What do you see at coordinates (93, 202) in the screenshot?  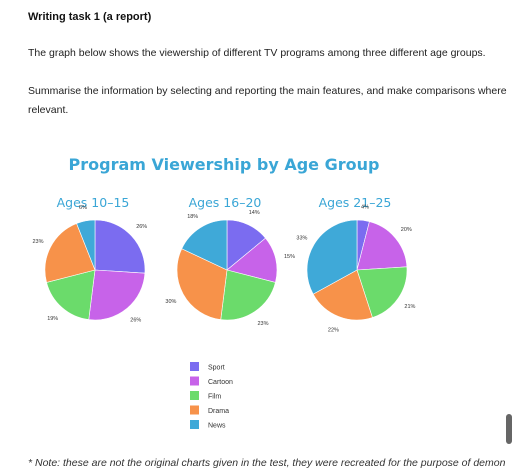 I see `pie-title-ages-10-15: Ages 10–15` at bounding box center [93, 202].